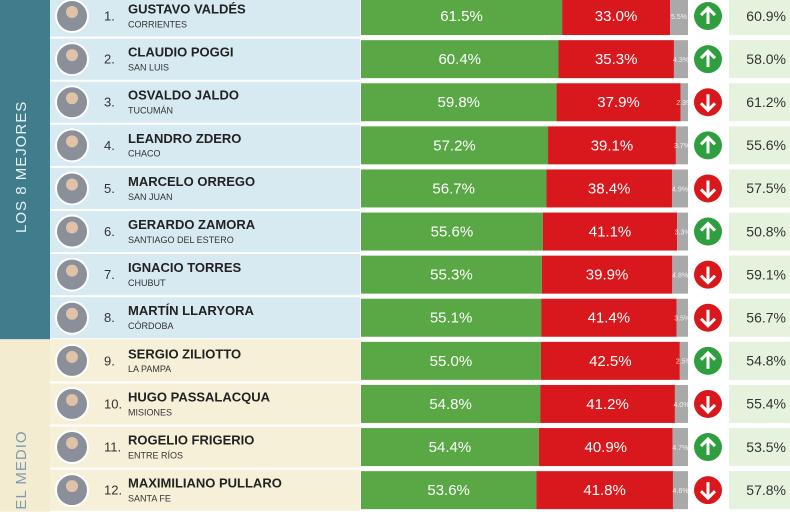 Image resolution: width=790 pixels, height=514 pixels. I want to click on value-label: 35.3%, so click(616, 59).